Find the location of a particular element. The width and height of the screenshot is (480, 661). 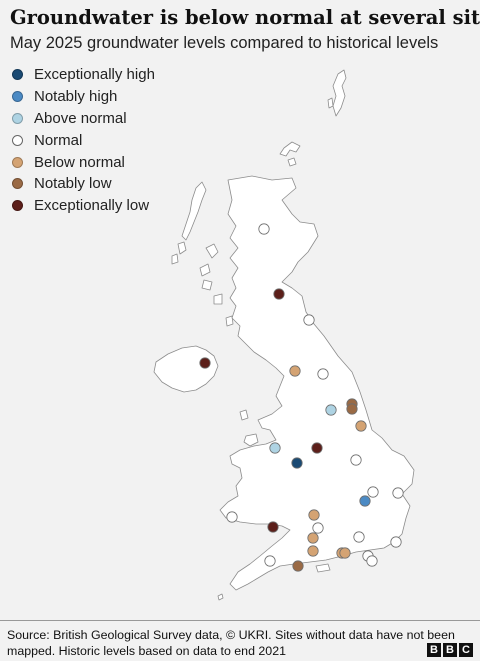

legend-label: Exceptionally low is located at coordinates (92, 206).